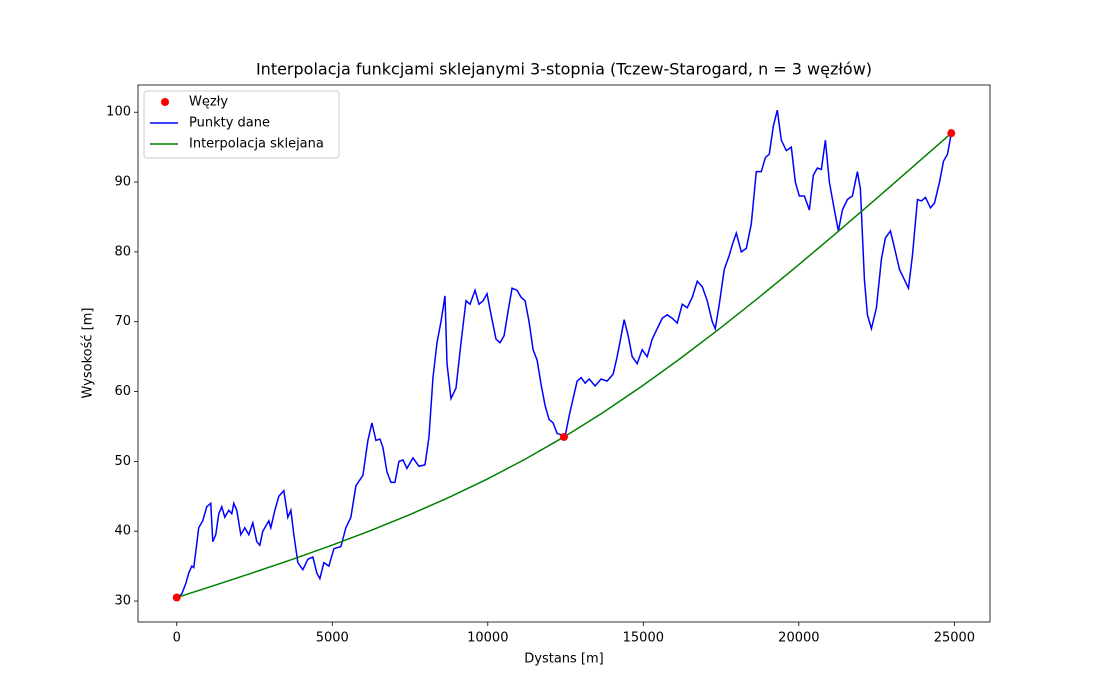 Image resolution: width=1100 pixels, height=700 pixels. I want to click on y-tick-label: 100, so click(118, 112).